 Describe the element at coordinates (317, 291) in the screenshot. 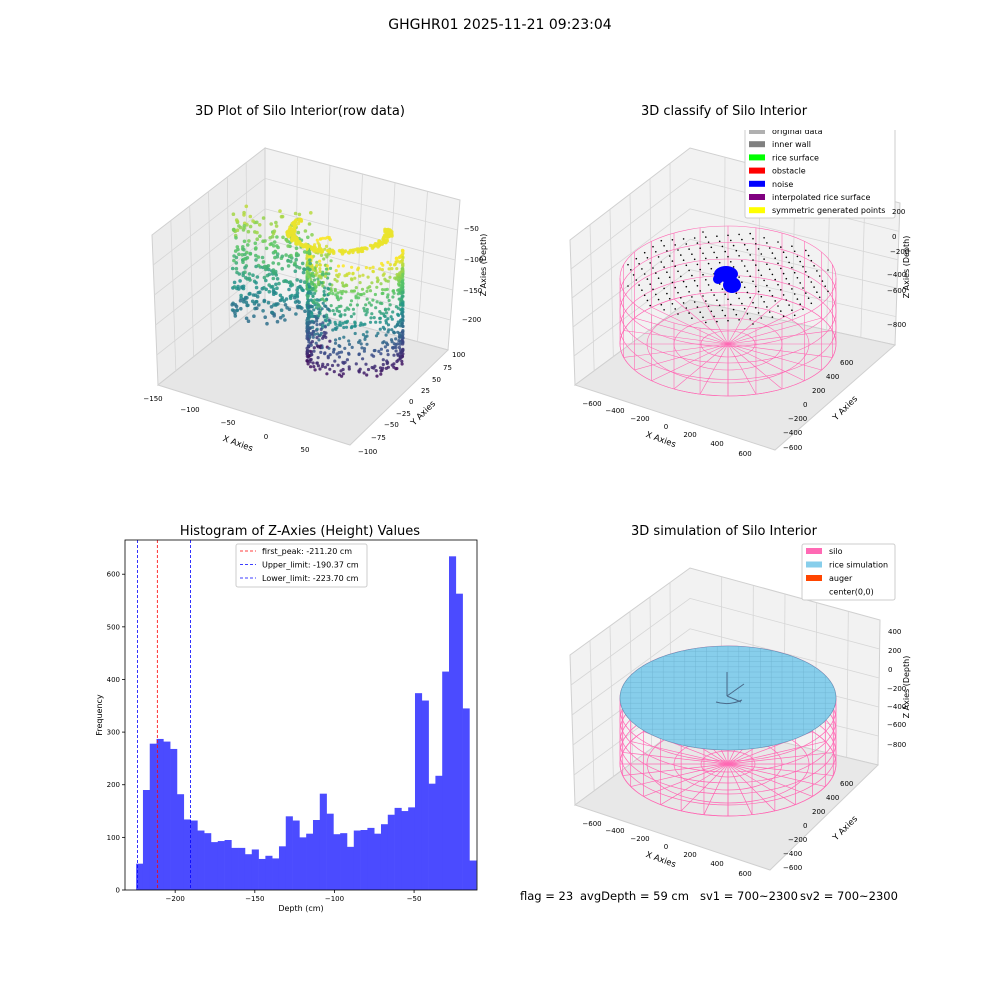

I see `raw-point-cloud` at that location.